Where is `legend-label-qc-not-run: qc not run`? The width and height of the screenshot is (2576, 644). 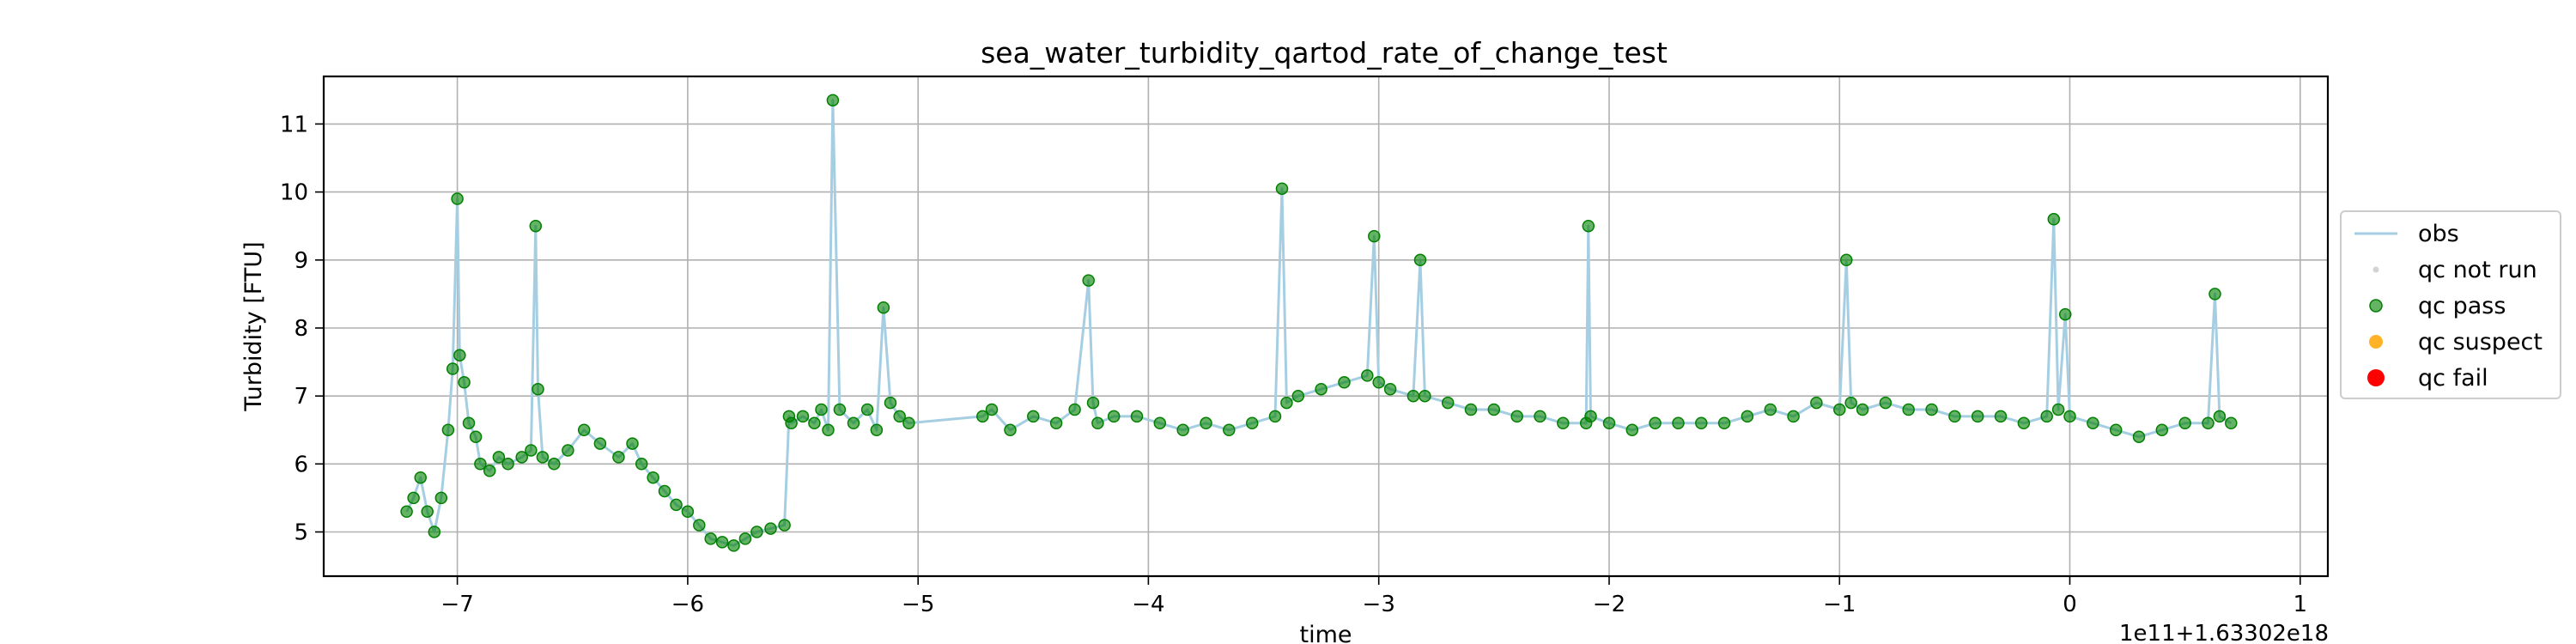
legend-label-qc-not-run: qc not run is located at coordinates (2478, 270).